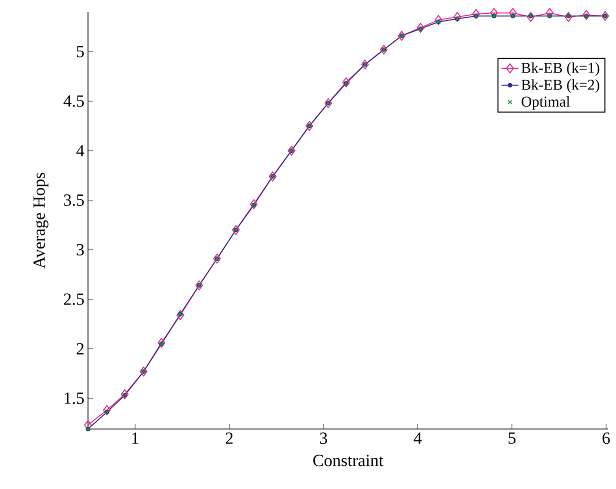  I want to click on y-tick-label: 2, so click(80, 348).